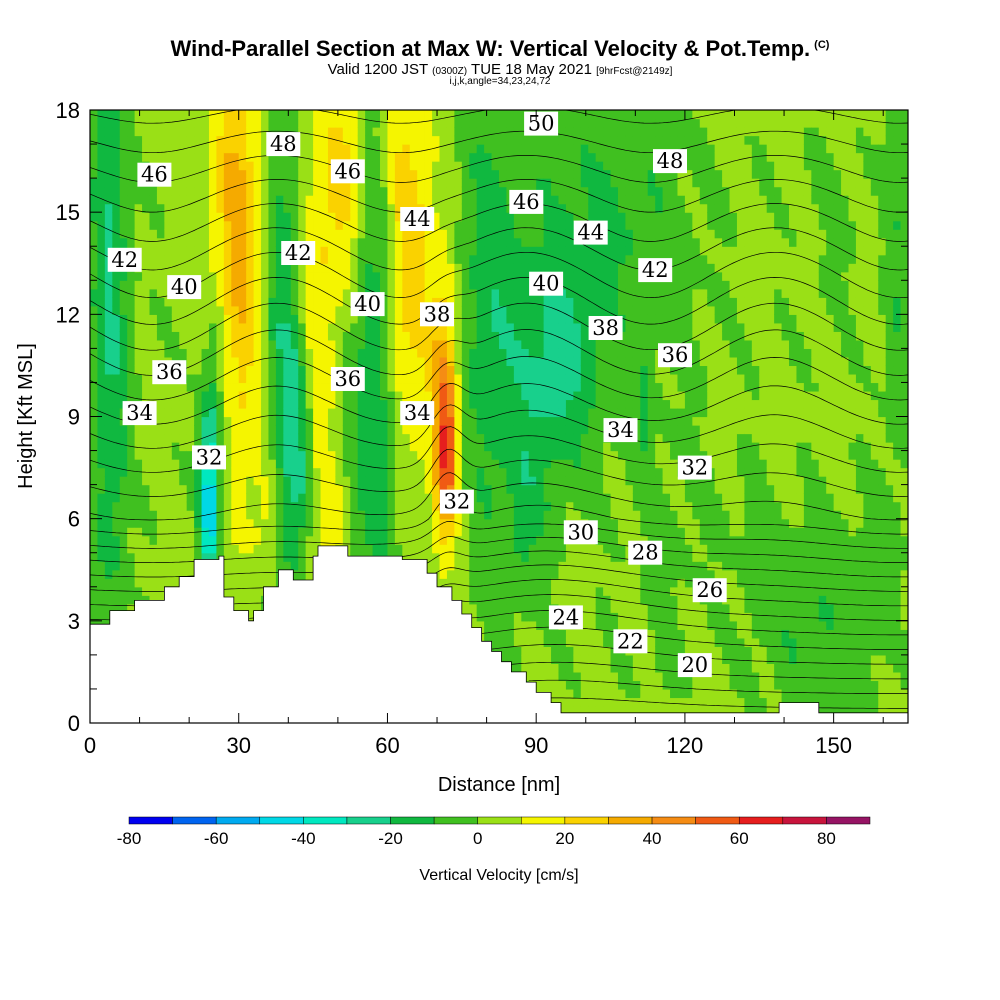 The width and height of the screenshot is (1000, 1000). I want to click on contour-label-text: 46, so click(154, 175).